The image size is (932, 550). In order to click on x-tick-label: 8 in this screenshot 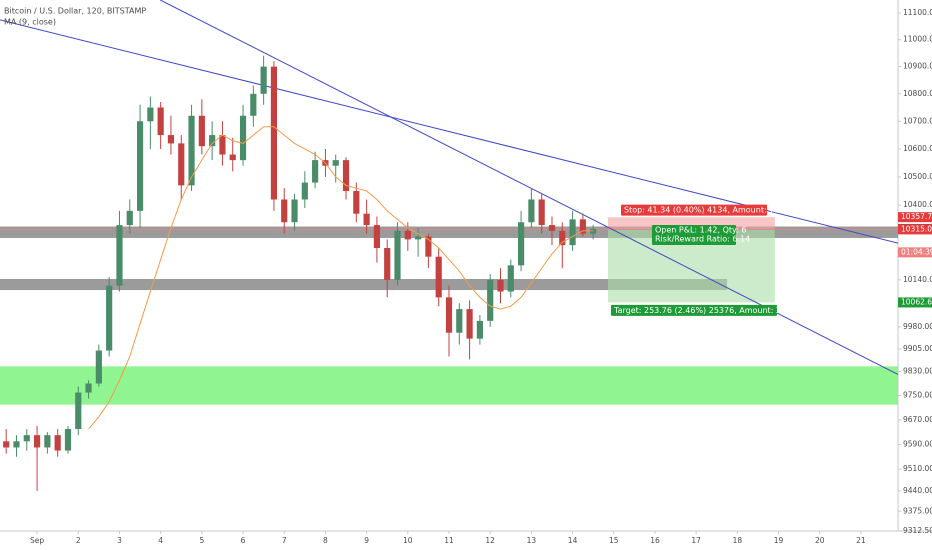, I will do `click(325, 540)`.